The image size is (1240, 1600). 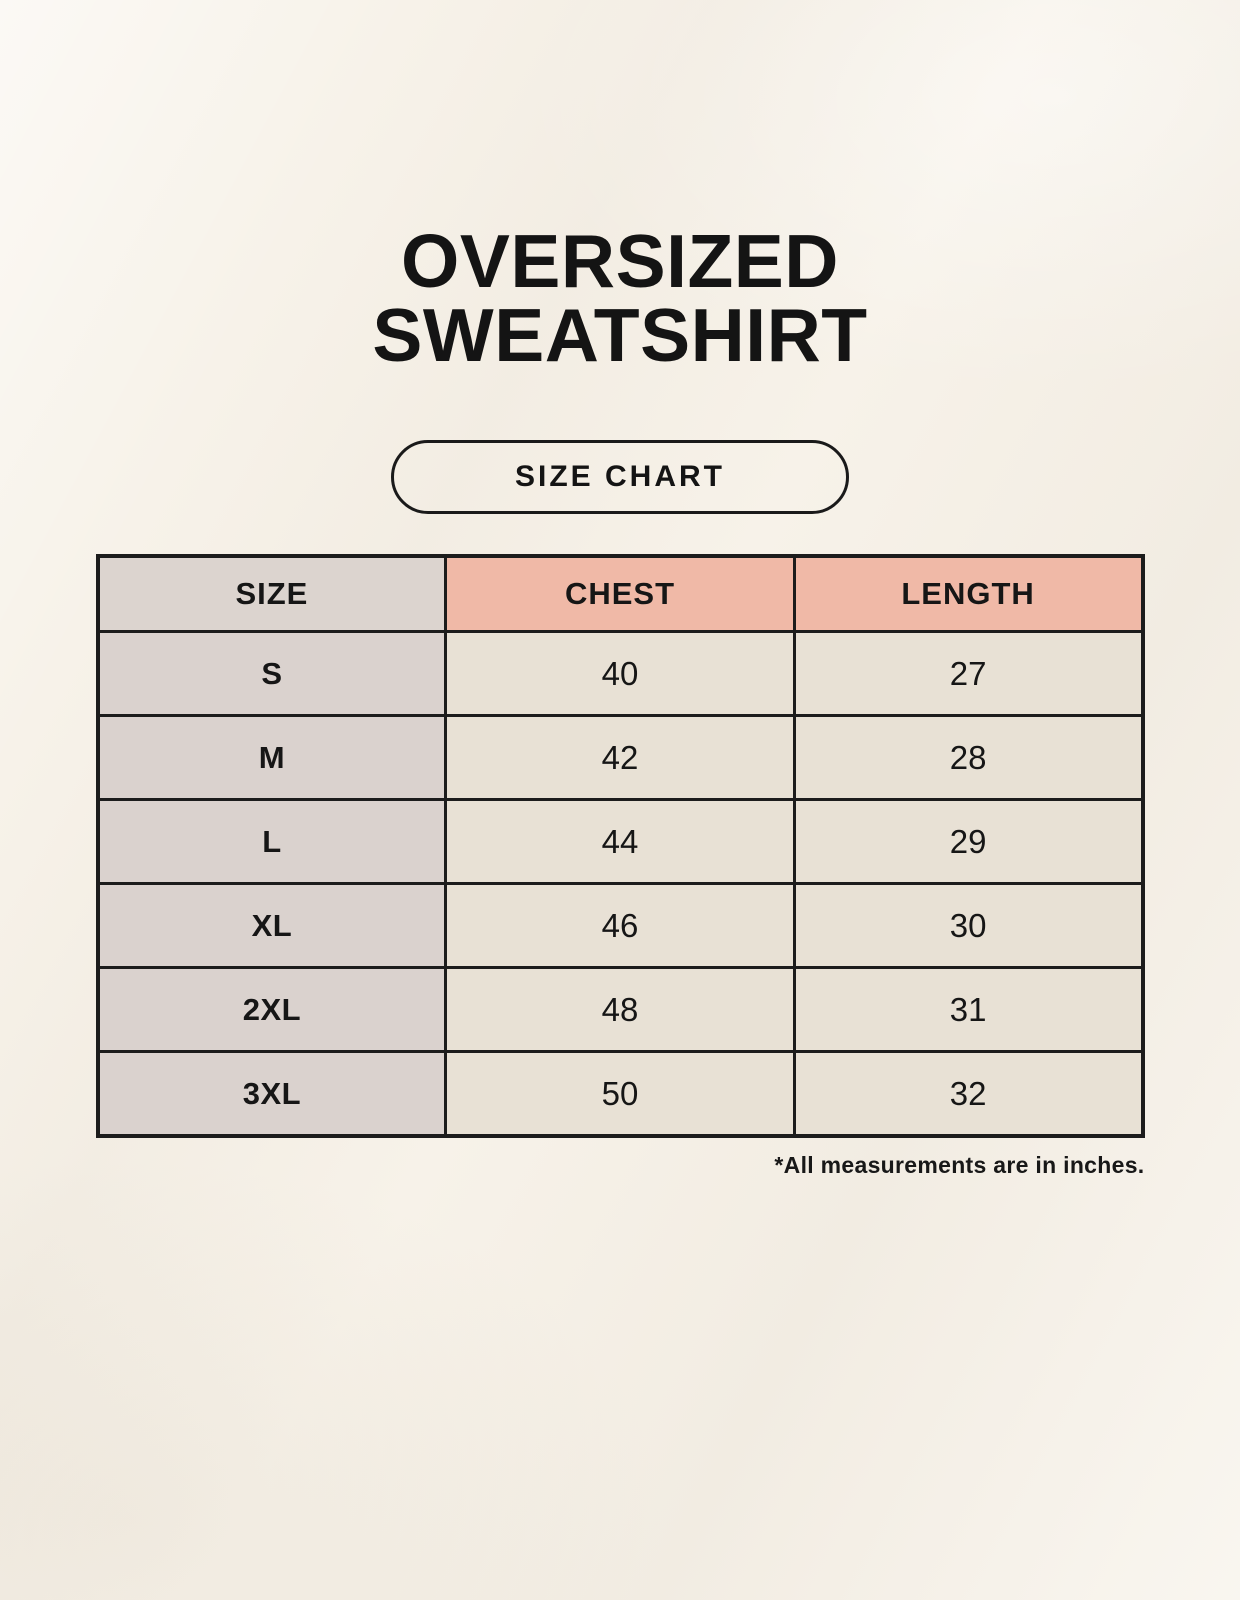 I want to click on length-value-l: 29, so click(x=968, y=841).